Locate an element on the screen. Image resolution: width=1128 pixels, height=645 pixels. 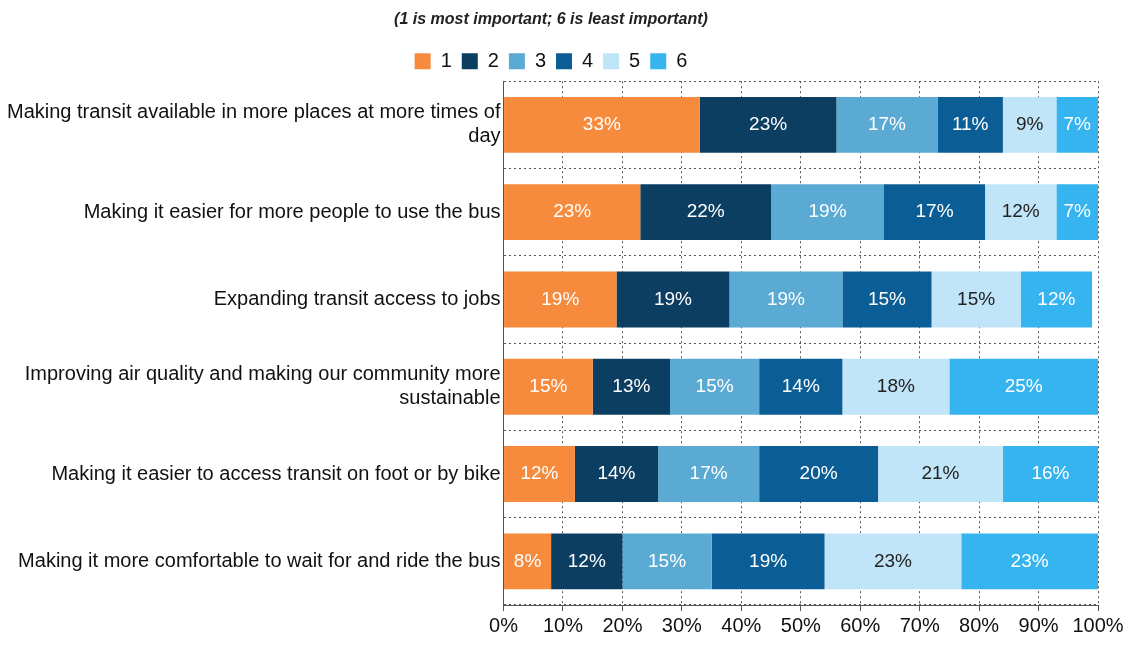
data-label: 8% is located at coordinates (527, 560).